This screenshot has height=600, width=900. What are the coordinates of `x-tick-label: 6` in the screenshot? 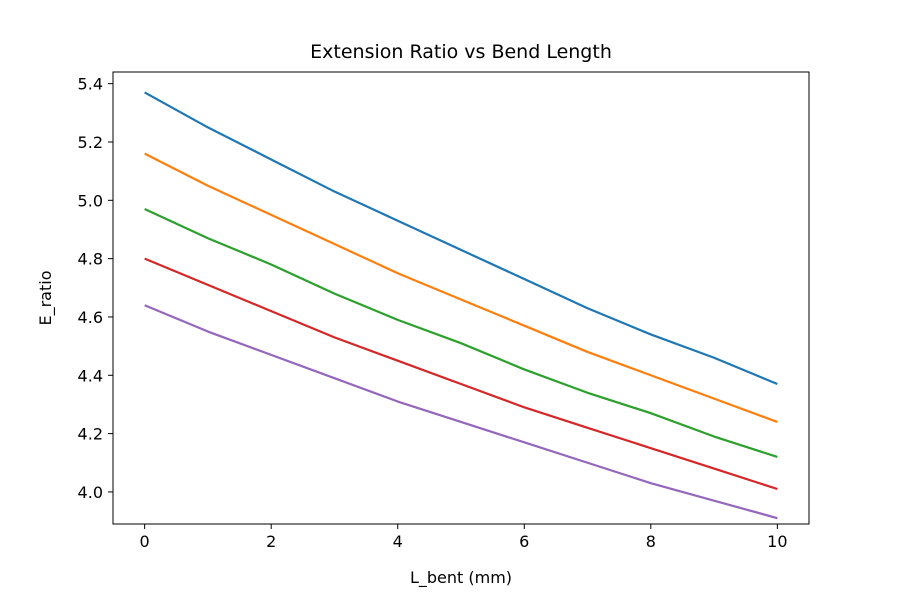 It's located at (524, 541).